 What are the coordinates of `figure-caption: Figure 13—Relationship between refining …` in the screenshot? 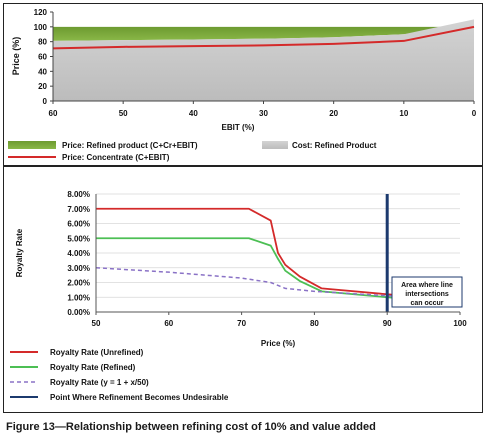 It's located at (191, 427).